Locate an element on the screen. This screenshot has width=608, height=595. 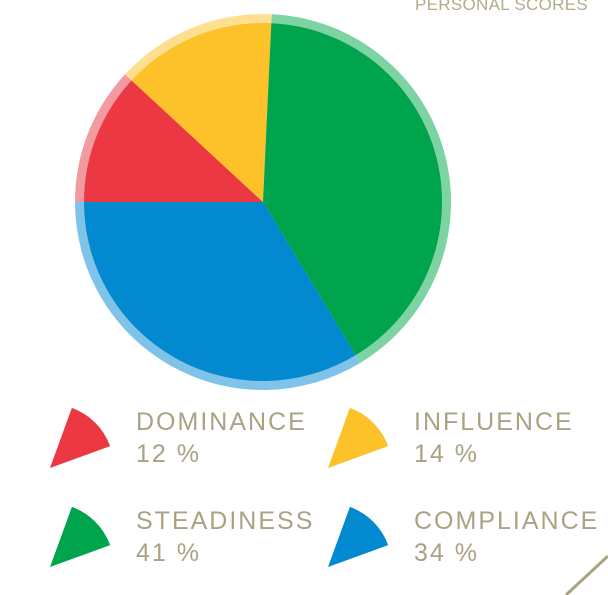
legend-wedge-influence is located at coordinates (358, 438).